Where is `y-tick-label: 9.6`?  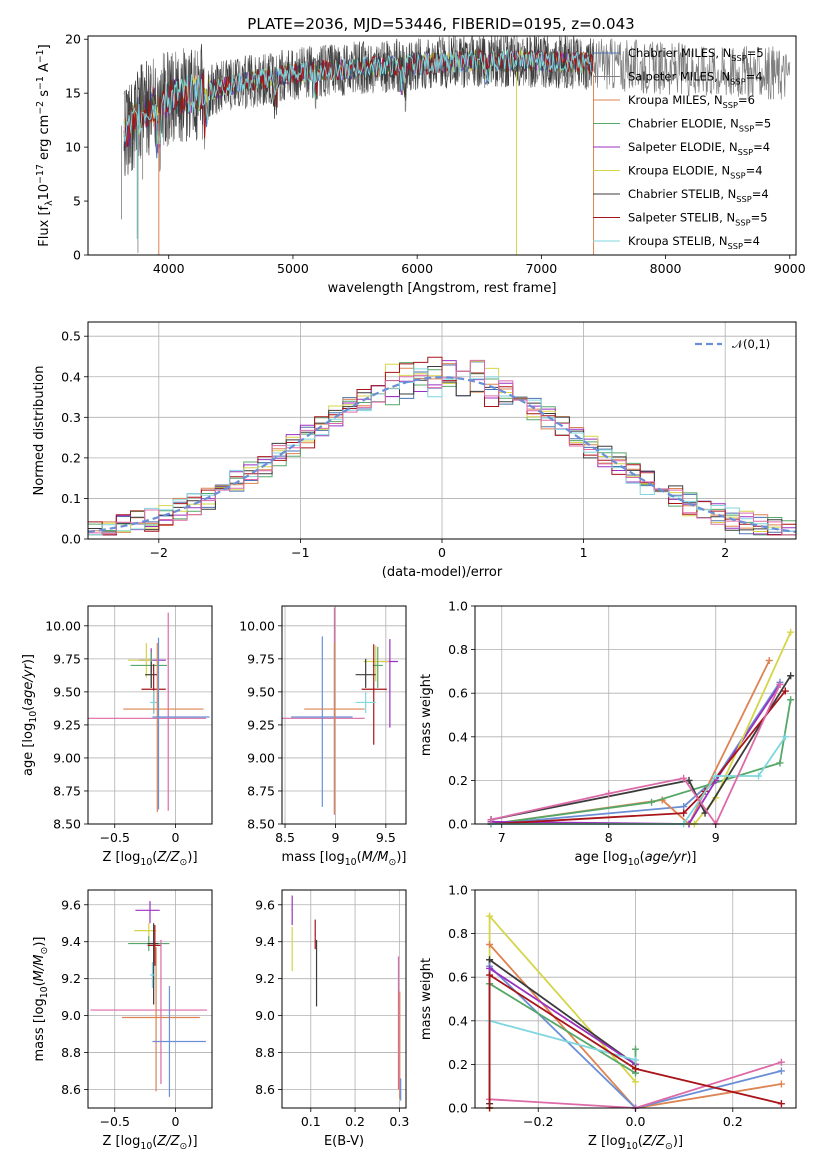 y-tick-label: 9.6 is located at coordinates (265, 904).